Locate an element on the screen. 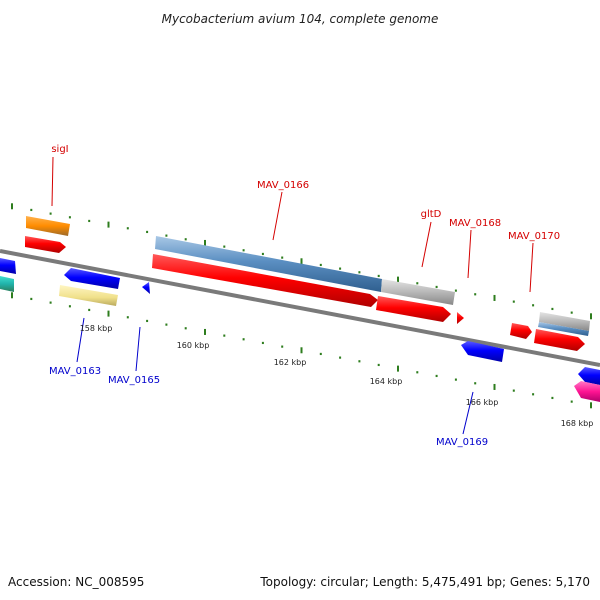 This screenshot has height=600, width=600. gene-label-MAV_0165: MAV_0165 is located at coordinates (134, 380).